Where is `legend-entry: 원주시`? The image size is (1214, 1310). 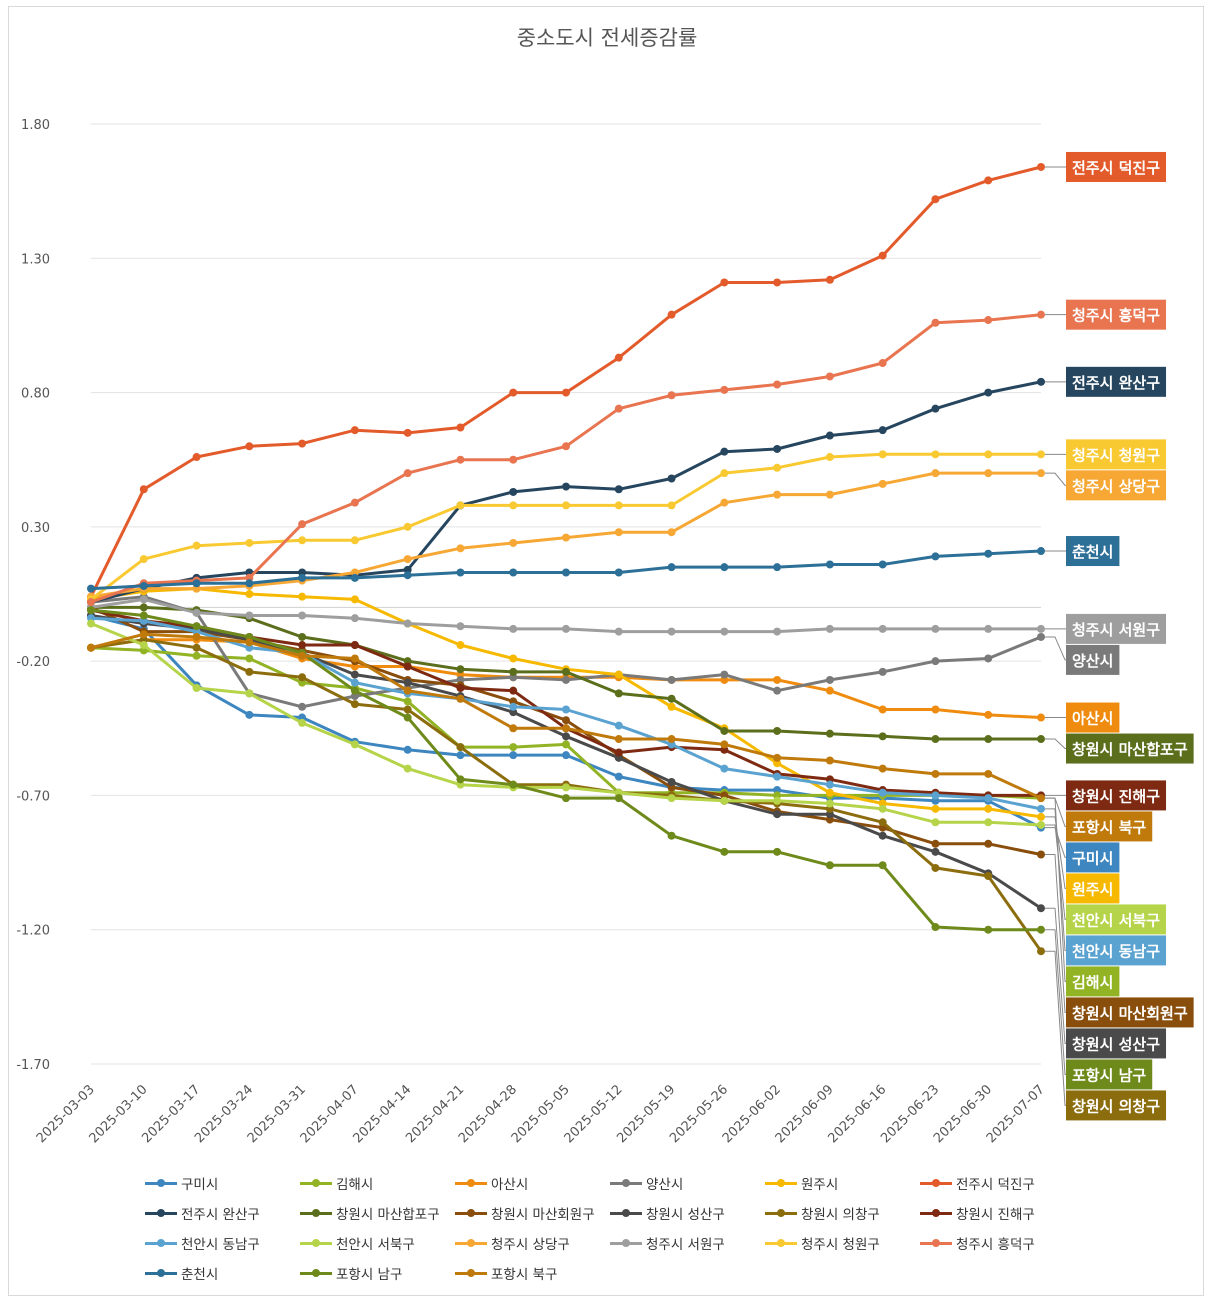
legend-entry: 원주시 is located at coordinates (801, 1183).